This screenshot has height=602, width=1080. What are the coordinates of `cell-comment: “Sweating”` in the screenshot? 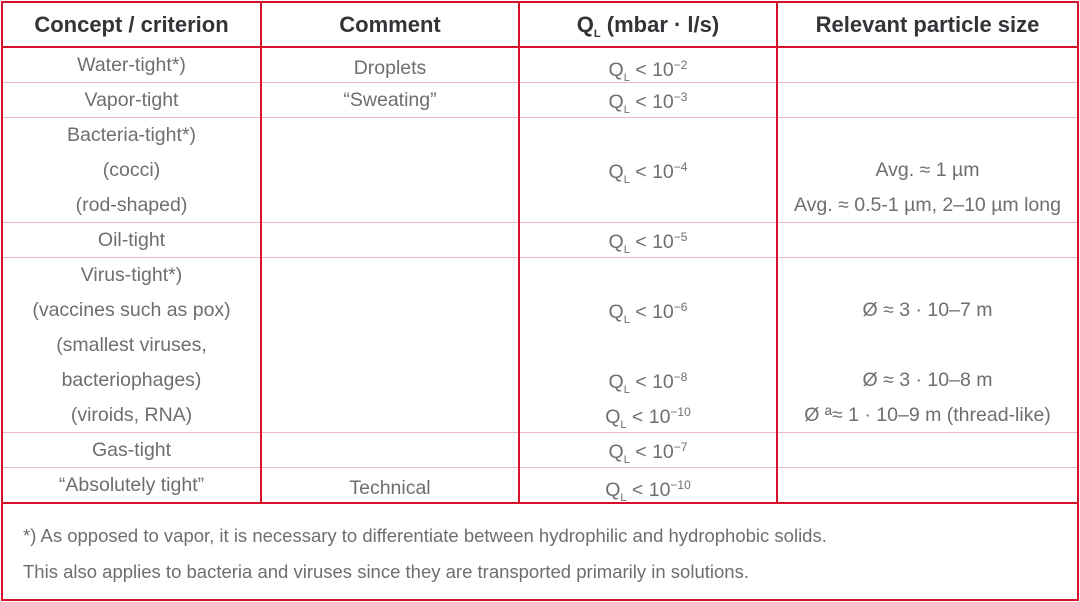 It's located at (390, 100).